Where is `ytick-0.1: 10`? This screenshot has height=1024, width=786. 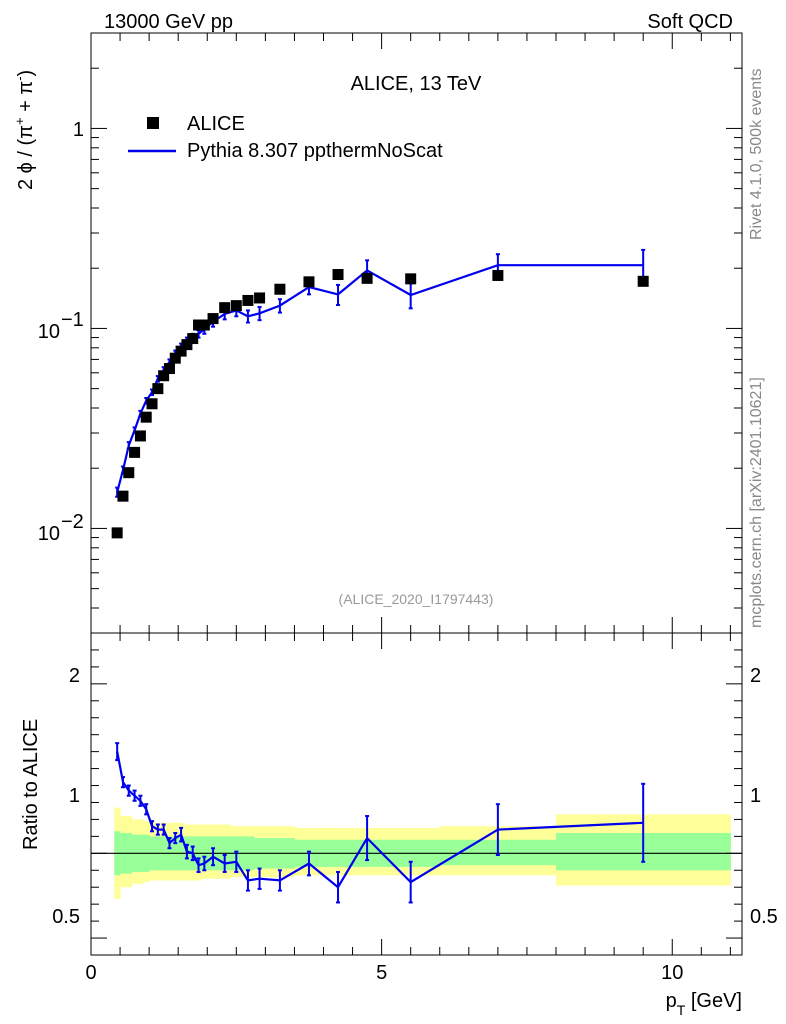
ytick-0.1: 10 is located at coordinates (49, 332).